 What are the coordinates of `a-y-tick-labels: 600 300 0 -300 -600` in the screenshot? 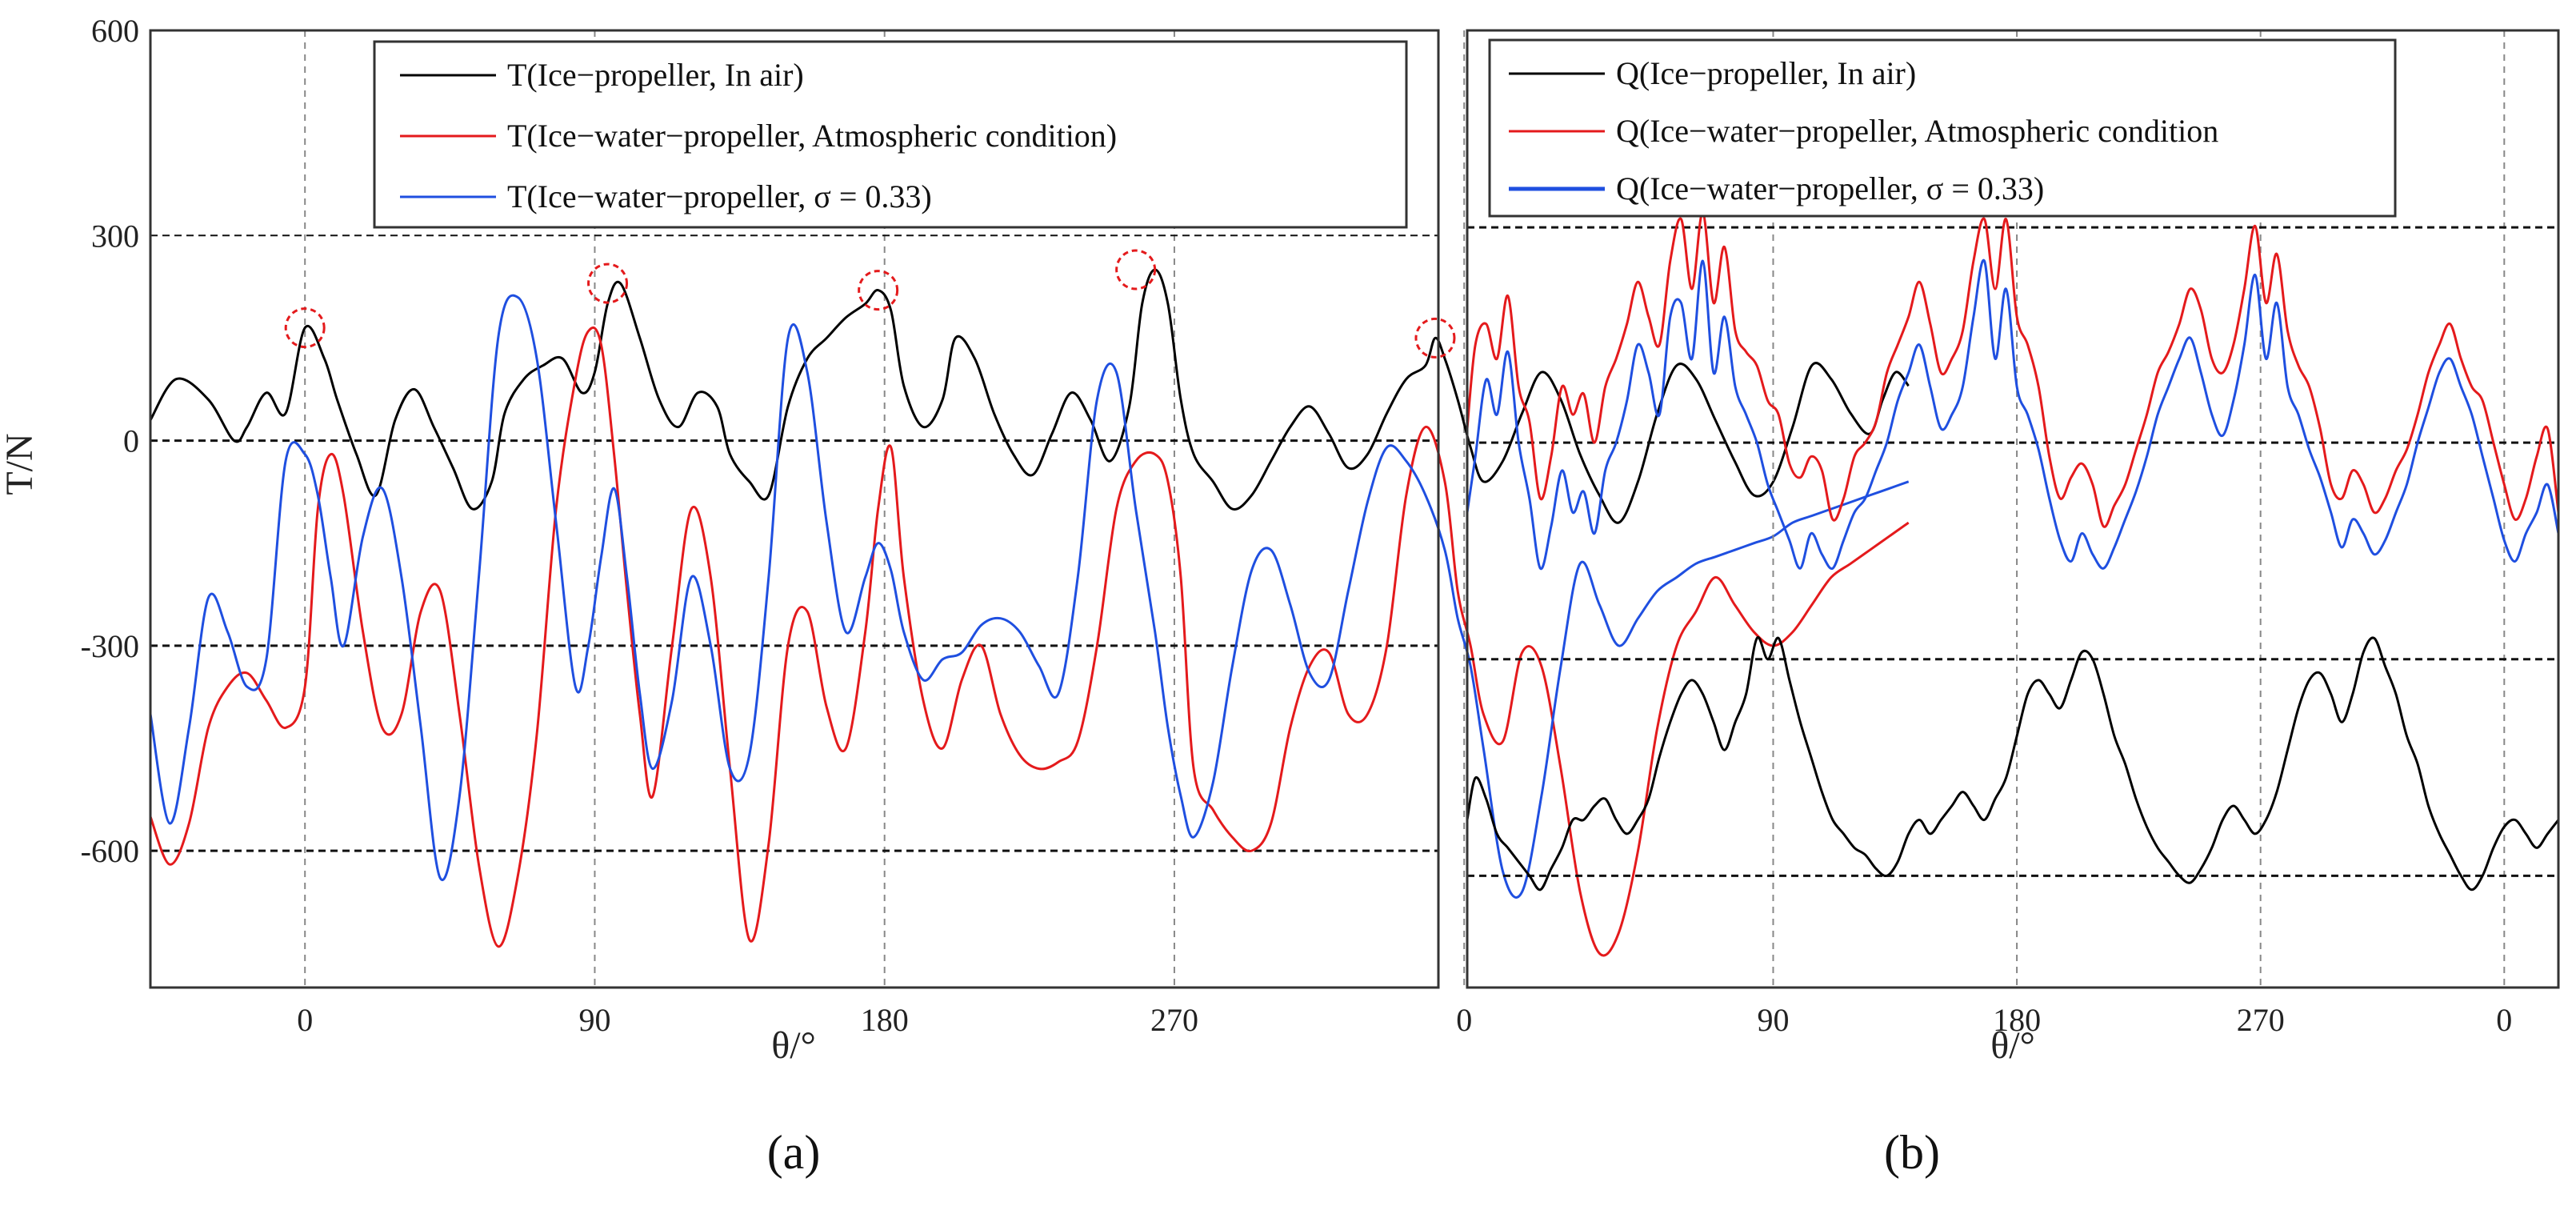 It's located at (110, 441).